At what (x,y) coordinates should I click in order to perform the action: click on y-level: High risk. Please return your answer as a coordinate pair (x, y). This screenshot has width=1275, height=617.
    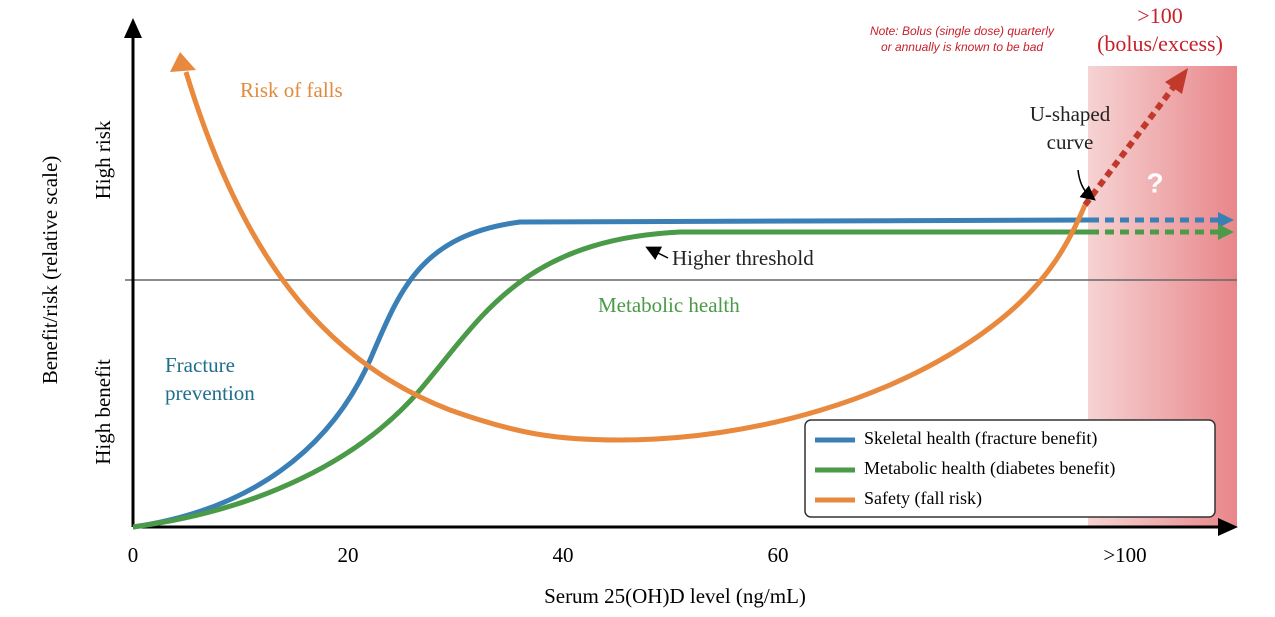
    Looking at the image, I should click on (103, 159).